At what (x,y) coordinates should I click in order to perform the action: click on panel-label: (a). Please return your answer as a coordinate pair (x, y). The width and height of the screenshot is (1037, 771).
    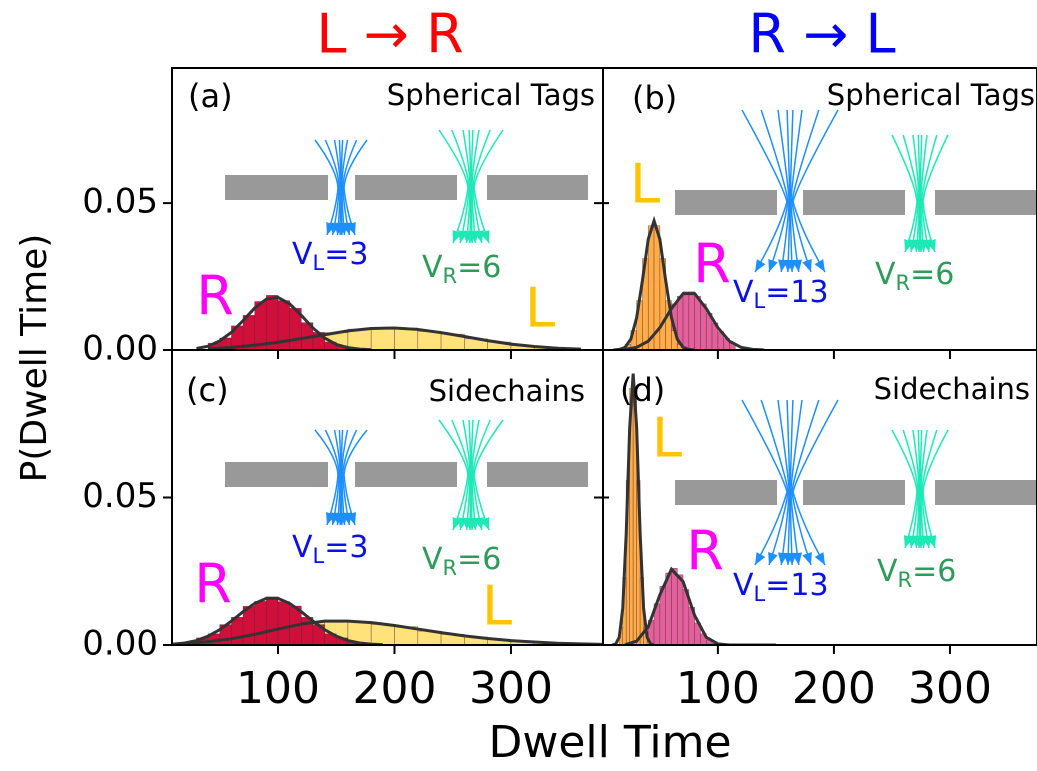
    Looking at the image, I should click on (210, 96).